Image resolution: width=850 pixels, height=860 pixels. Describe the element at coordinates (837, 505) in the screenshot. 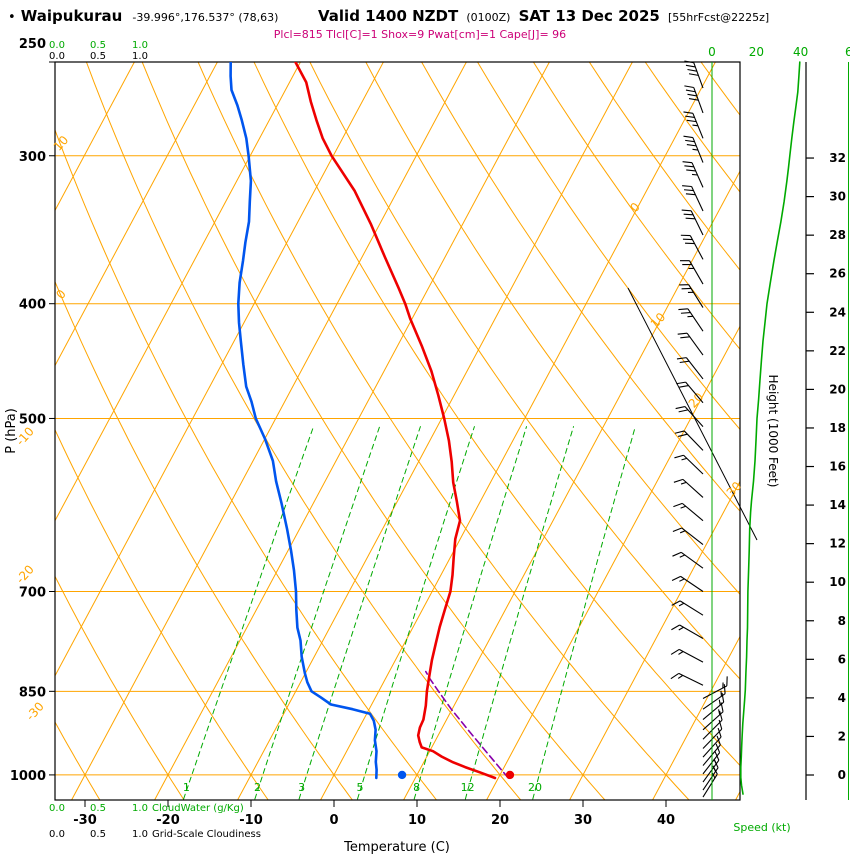

I see `svg-text: 14` at that location.